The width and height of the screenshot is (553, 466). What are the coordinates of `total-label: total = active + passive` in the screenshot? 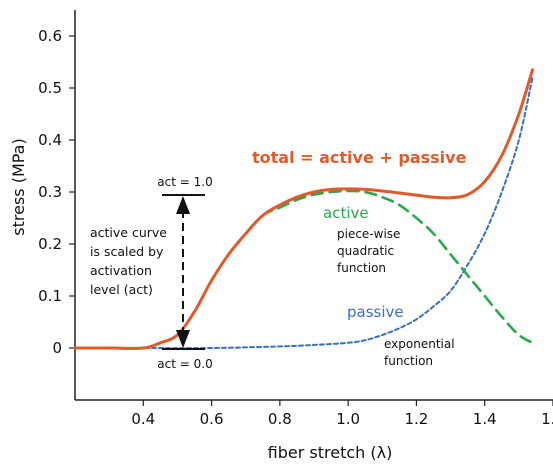 It's located at (359, 157).